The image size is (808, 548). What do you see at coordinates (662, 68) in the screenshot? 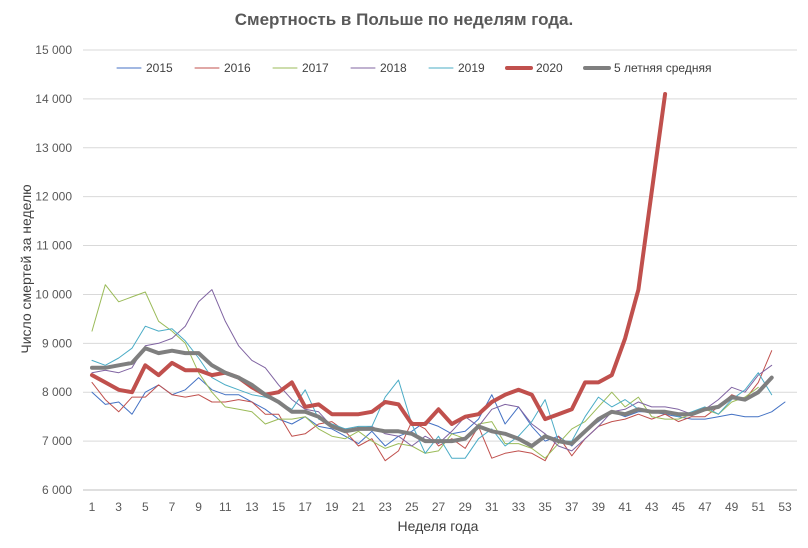
I see `legend-label: 5 летняя средняя` at bounding box center [662, 68].